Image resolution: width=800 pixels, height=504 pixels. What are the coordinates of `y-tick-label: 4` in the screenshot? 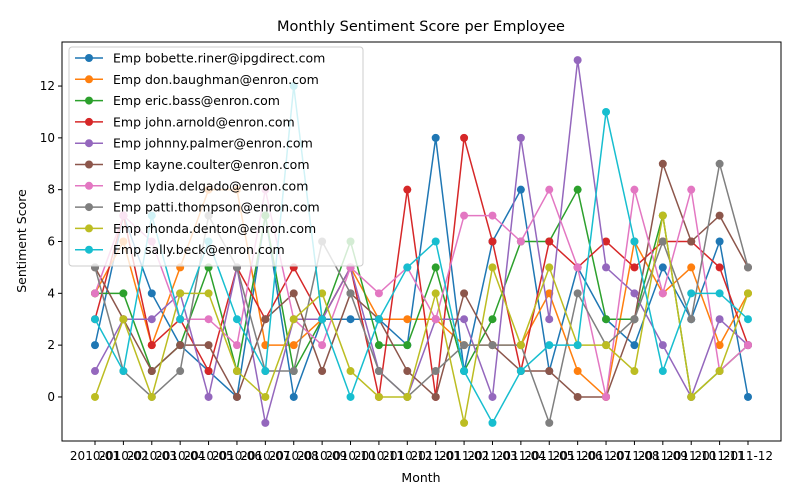 It's located at (51, 293).